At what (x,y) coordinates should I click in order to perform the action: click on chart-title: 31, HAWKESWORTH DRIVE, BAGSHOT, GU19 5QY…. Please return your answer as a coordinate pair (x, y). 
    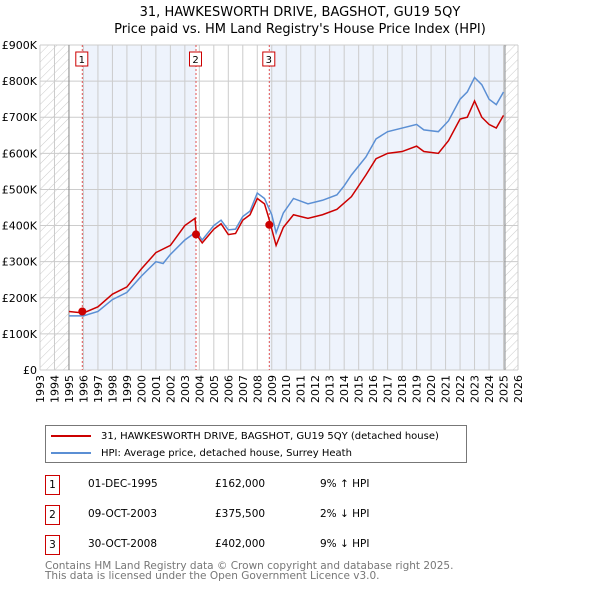
    Looking at the image, I should click on (300, 21).